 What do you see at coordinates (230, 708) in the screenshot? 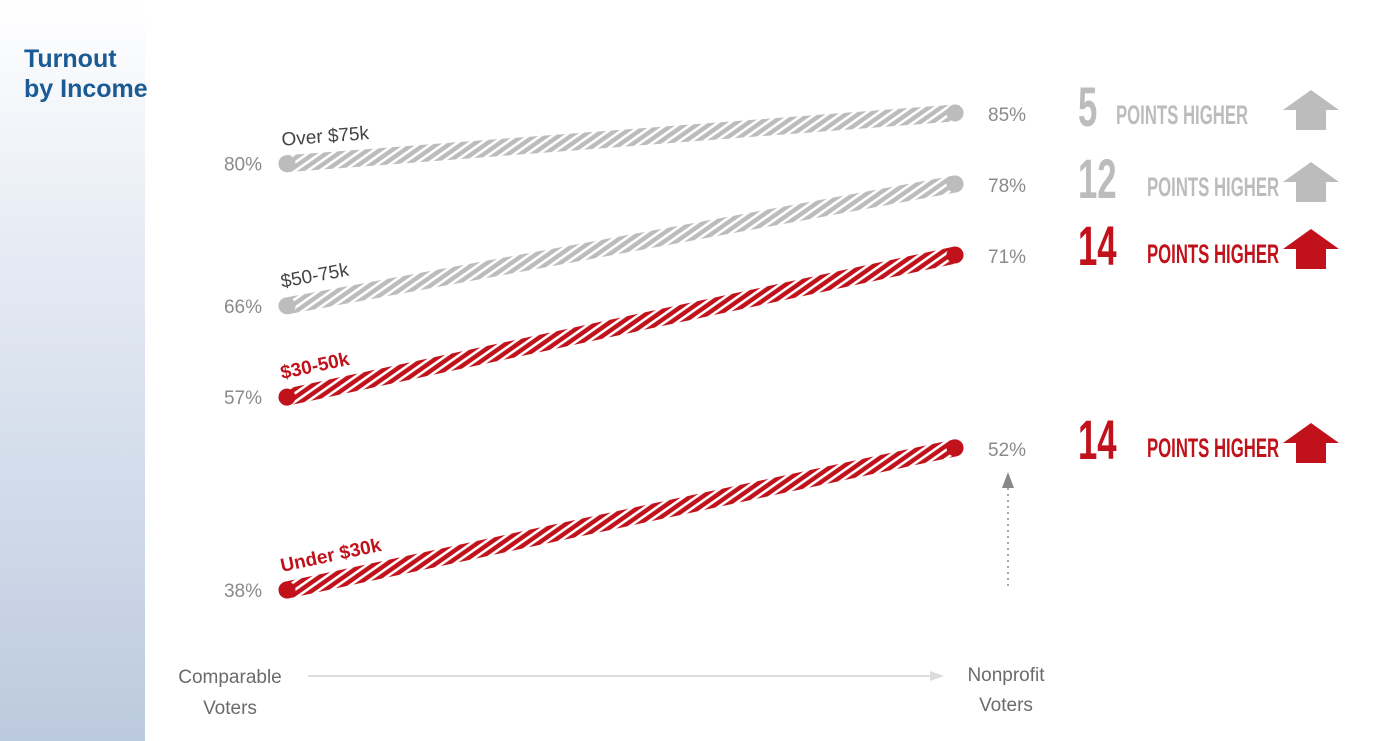
I see `x-axis-left-label-line-2: Voters` at bounding box center [230, 708].